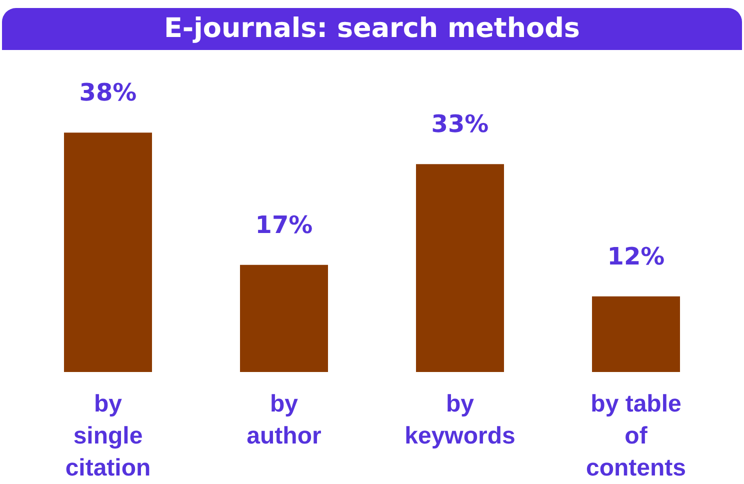  I want to click on x-tick-label: by keywords, so click(460, 420).